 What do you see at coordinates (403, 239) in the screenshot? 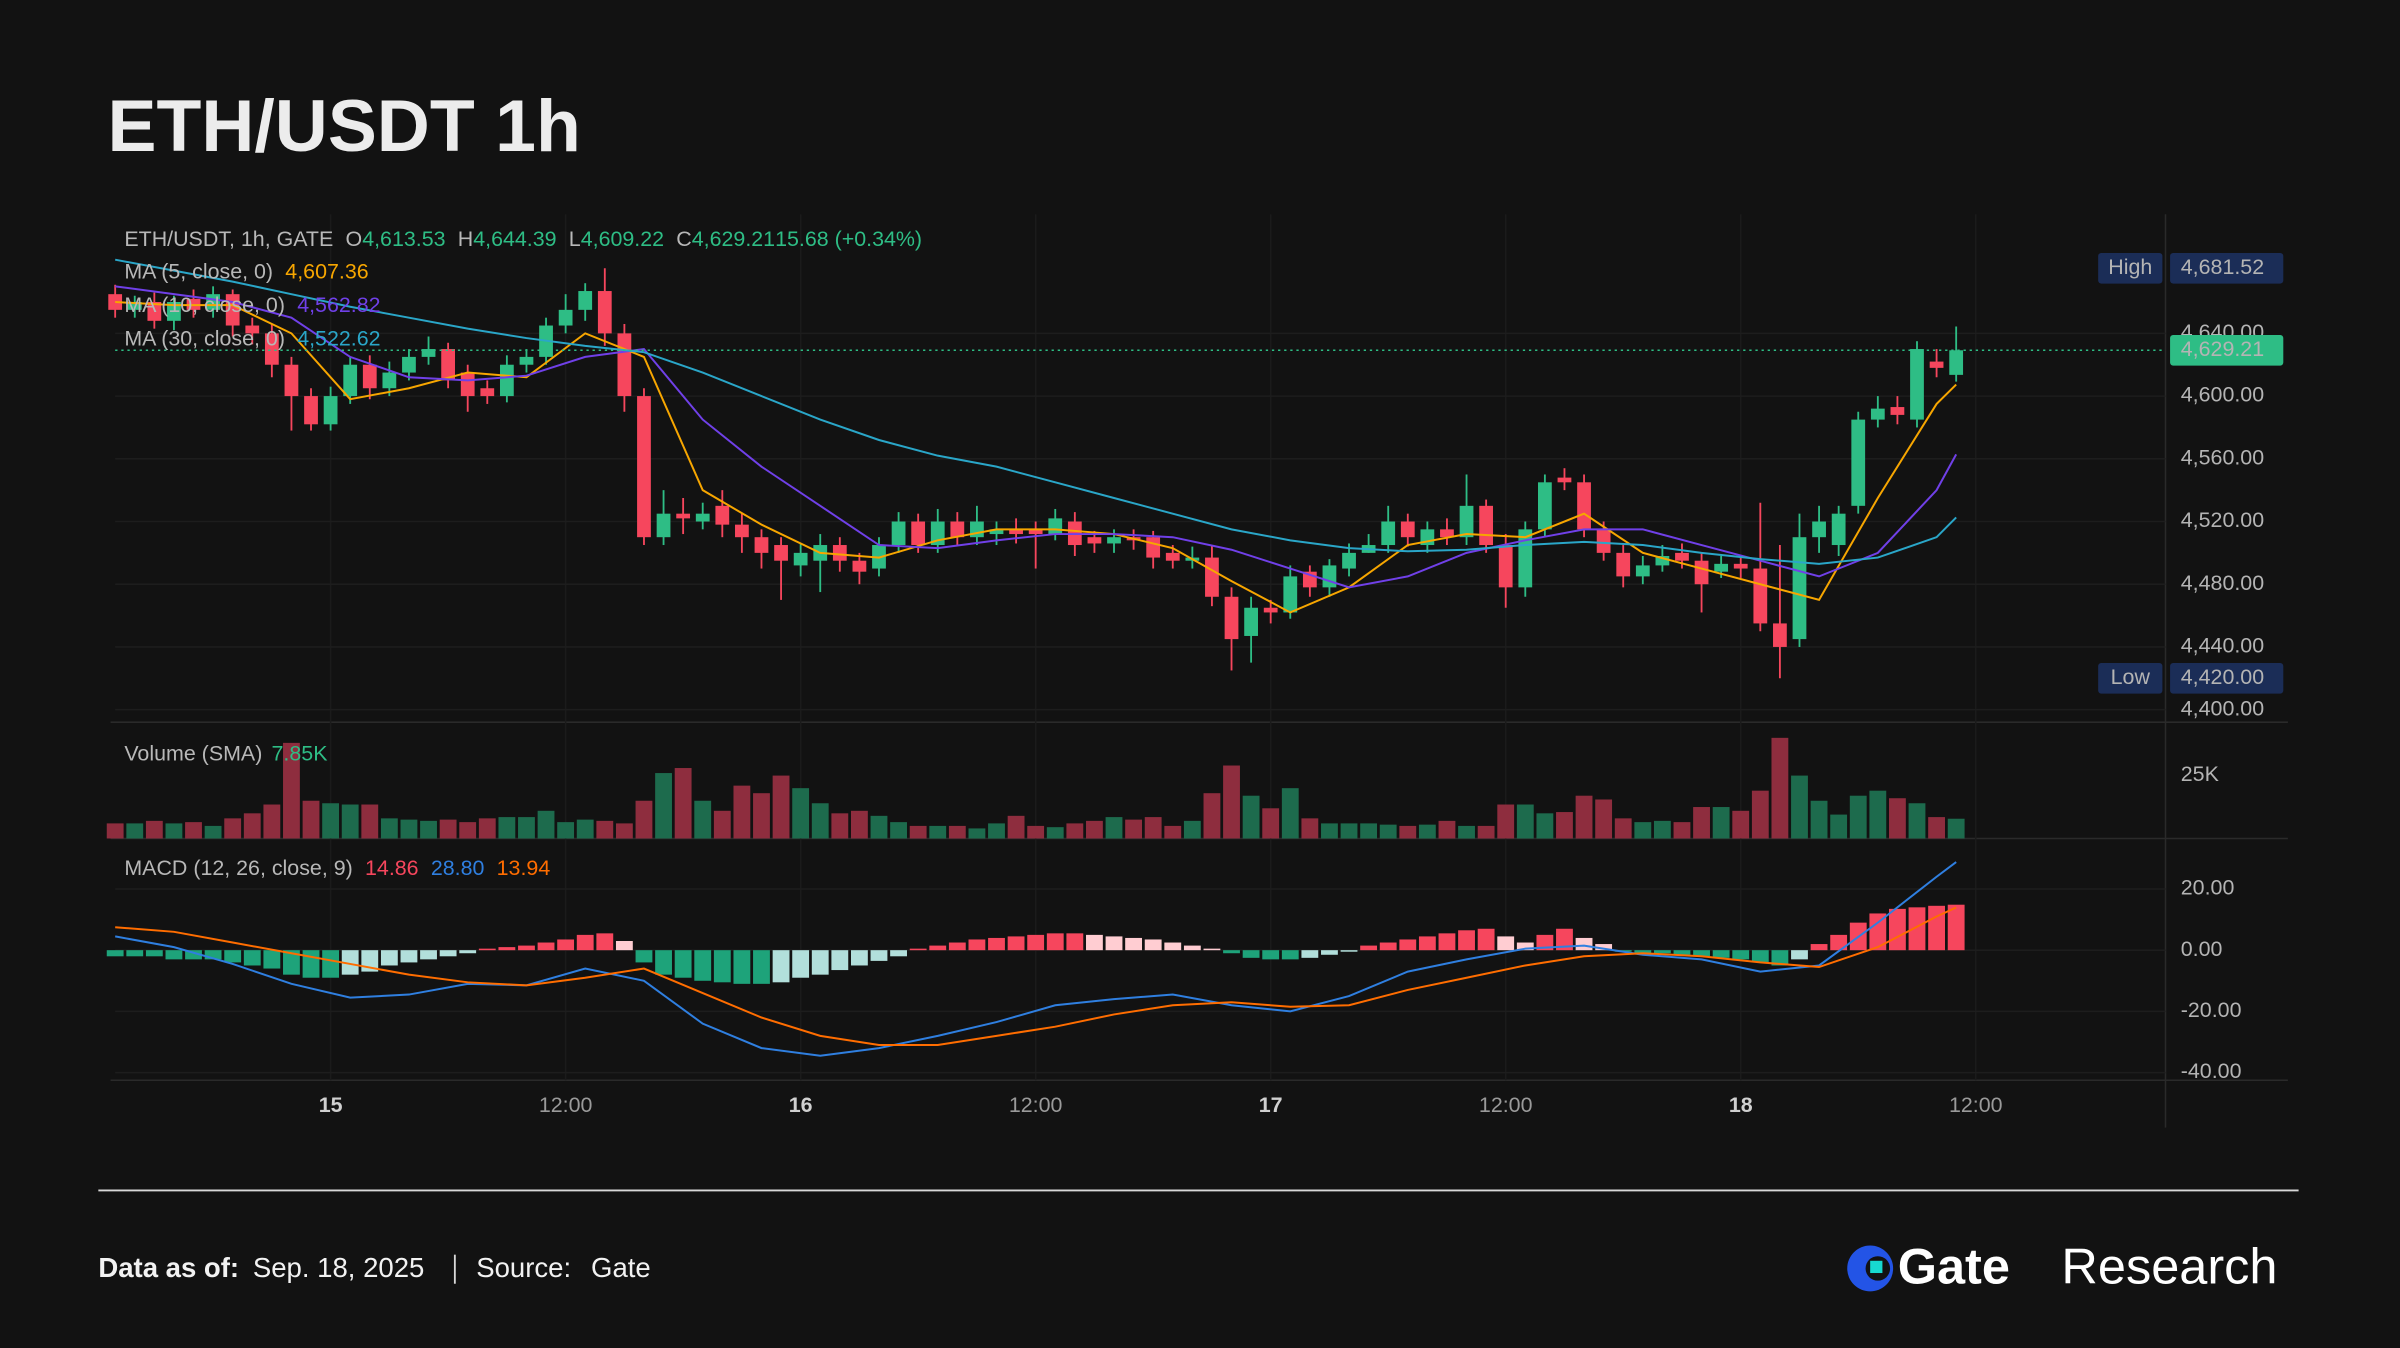
I see `legend-value: 4,613.53` at bounding box center [403, 239].